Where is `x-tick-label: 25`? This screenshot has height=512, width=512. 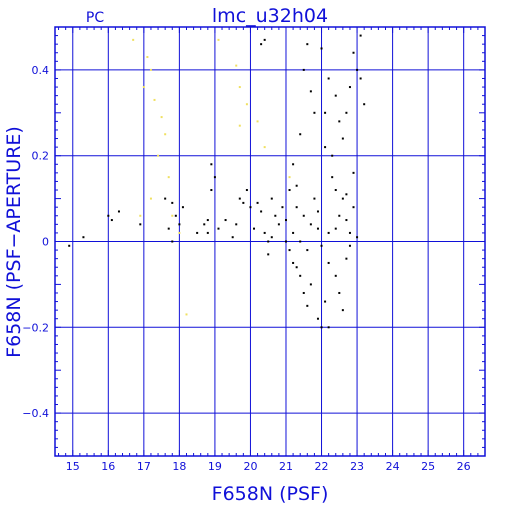
x-tick-label: 25 is located at coordinates (428, 466).